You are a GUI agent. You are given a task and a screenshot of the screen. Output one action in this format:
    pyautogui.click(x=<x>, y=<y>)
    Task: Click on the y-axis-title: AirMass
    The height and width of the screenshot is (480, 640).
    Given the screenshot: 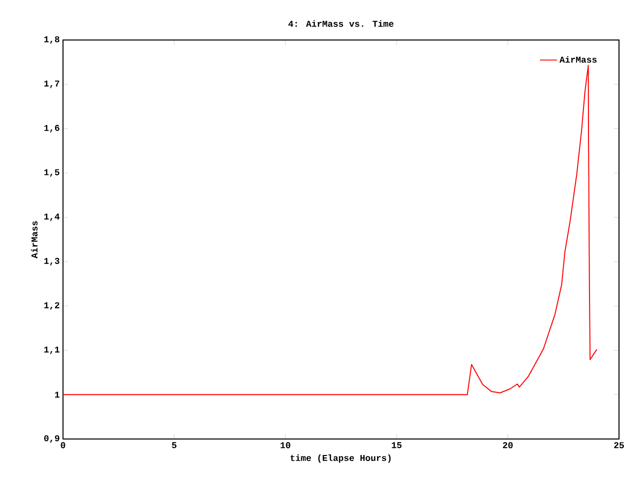 What is the action you would take?
    pyautogui.click(x=34, y=239)
    